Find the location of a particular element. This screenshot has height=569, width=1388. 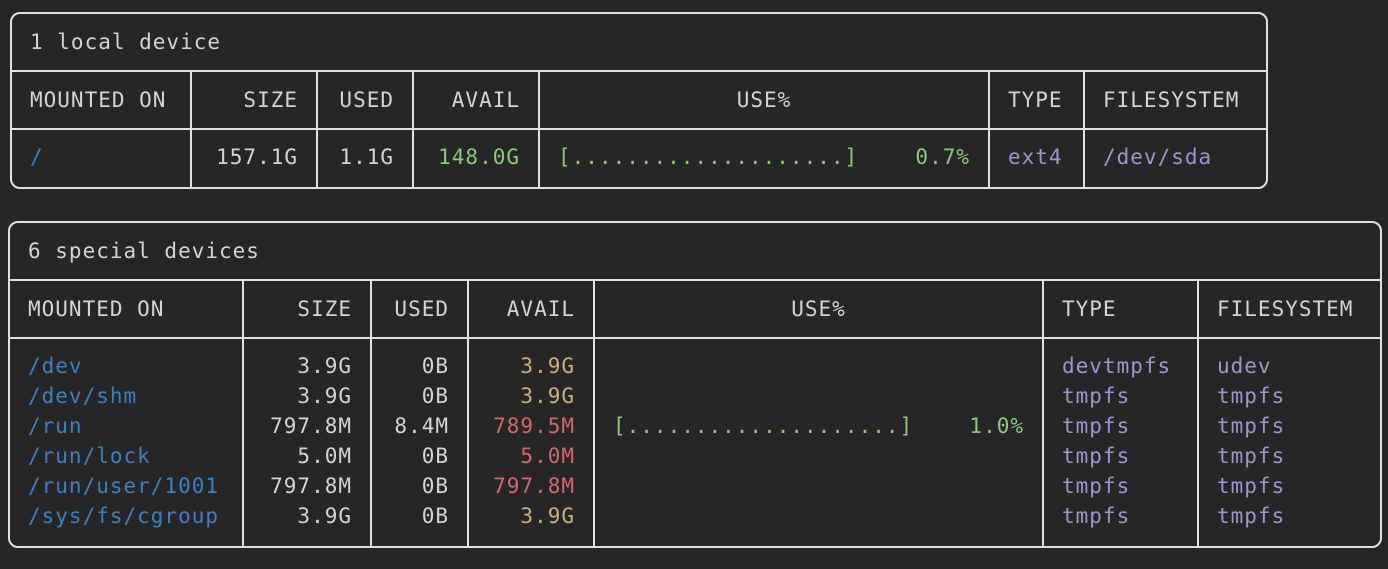

column-use: [....................] 1.0% is located at coordinates (819, 442).